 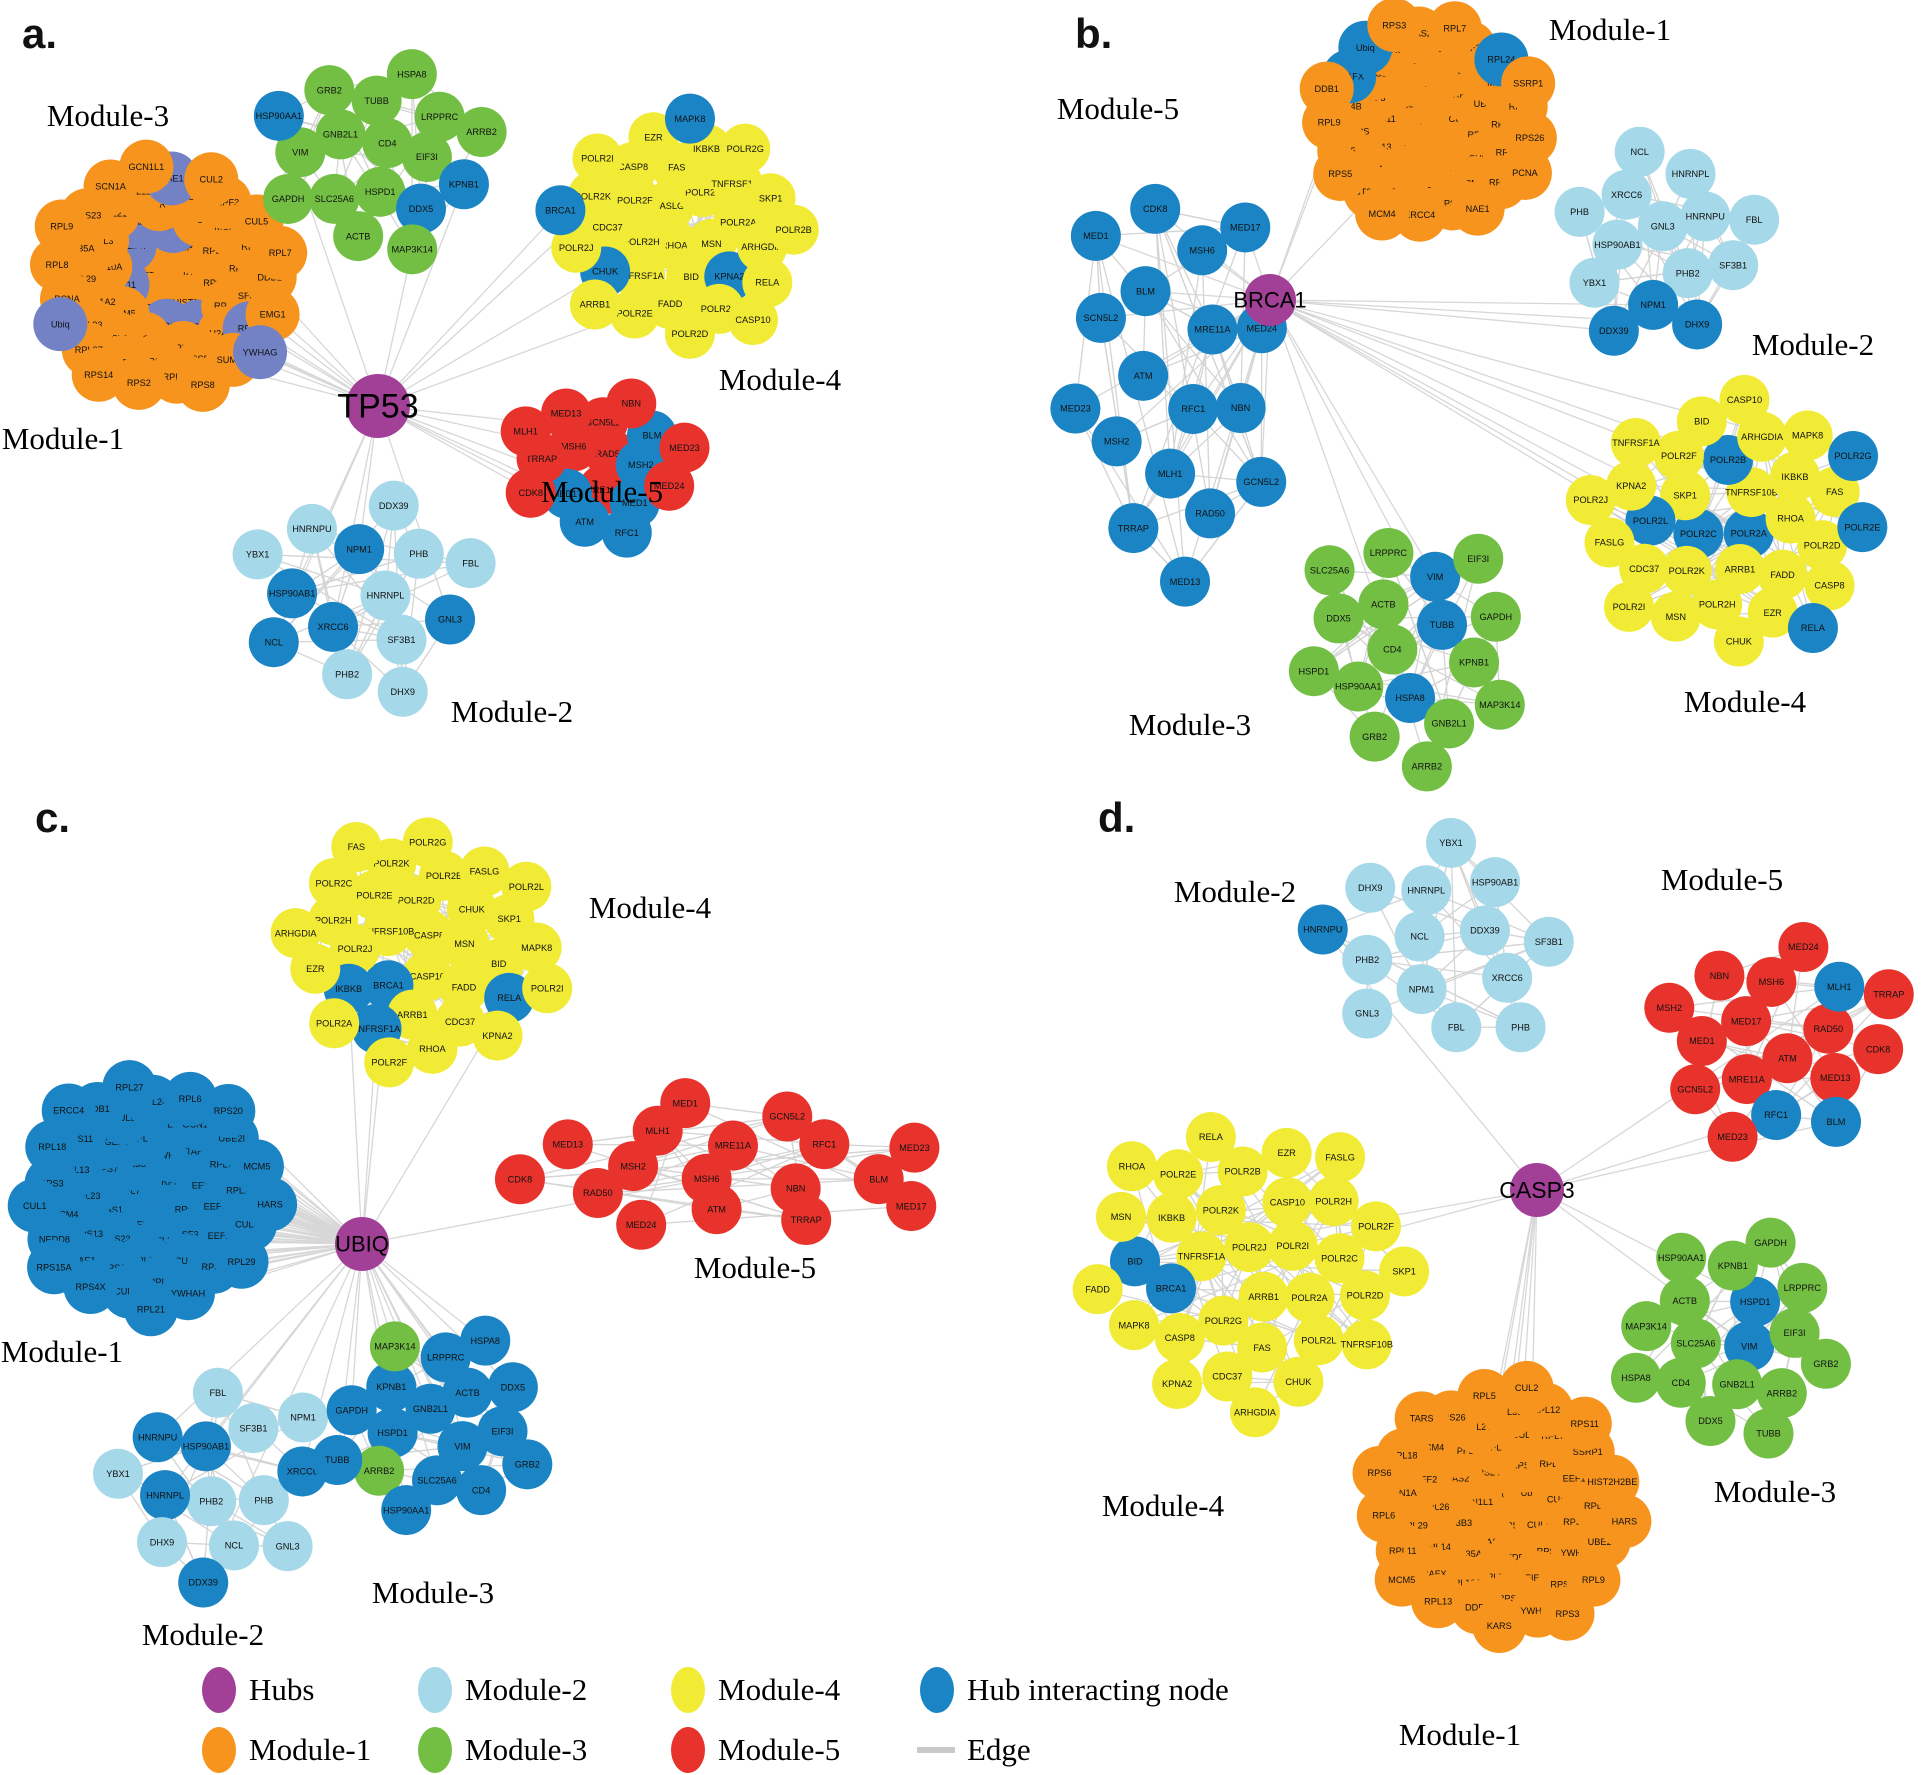 What do you see at coordinates (1697, 324) in the screenshot?
I see `node-DHX9` at bounding box center [1697, 324].